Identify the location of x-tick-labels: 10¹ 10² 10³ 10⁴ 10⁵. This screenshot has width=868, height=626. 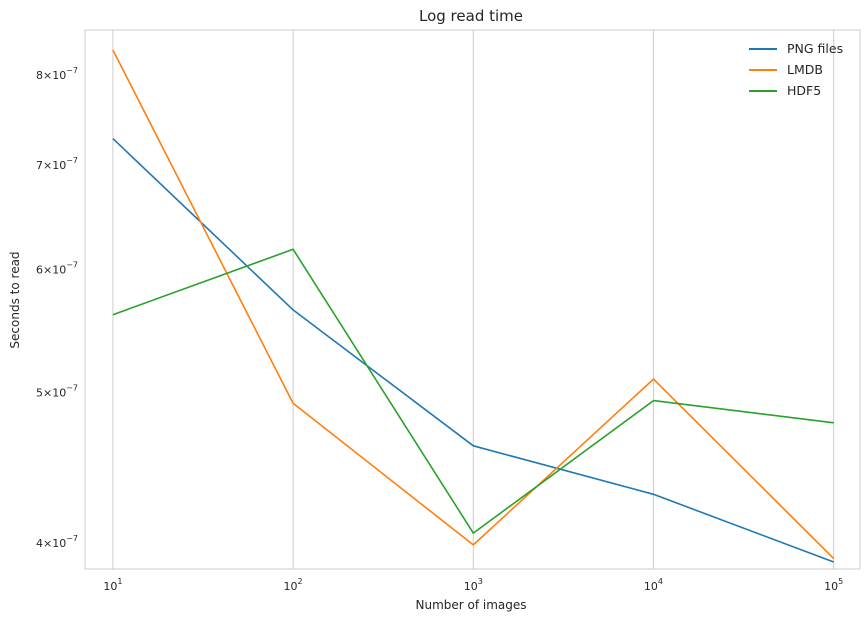
(473, 585).